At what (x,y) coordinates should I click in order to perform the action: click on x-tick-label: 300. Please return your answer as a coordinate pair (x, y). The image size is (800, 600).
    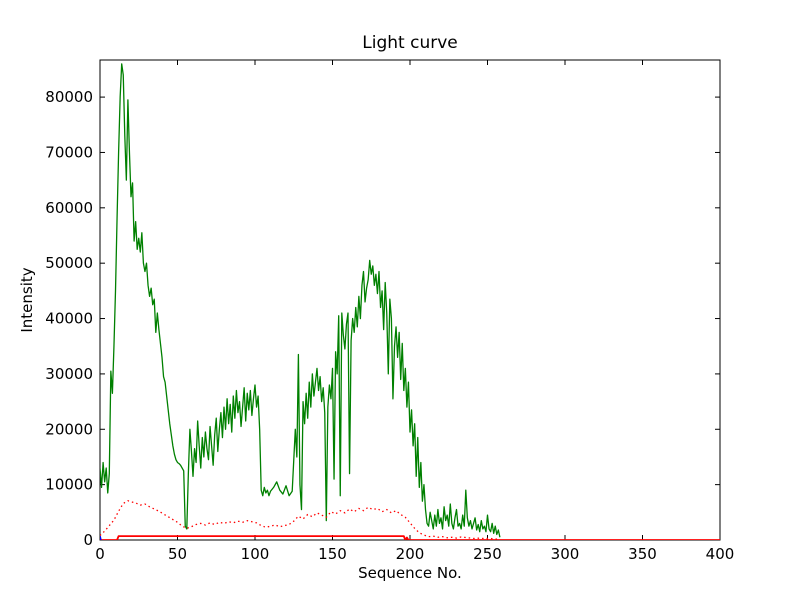
    Looking at the image, I should click on (565, 554).